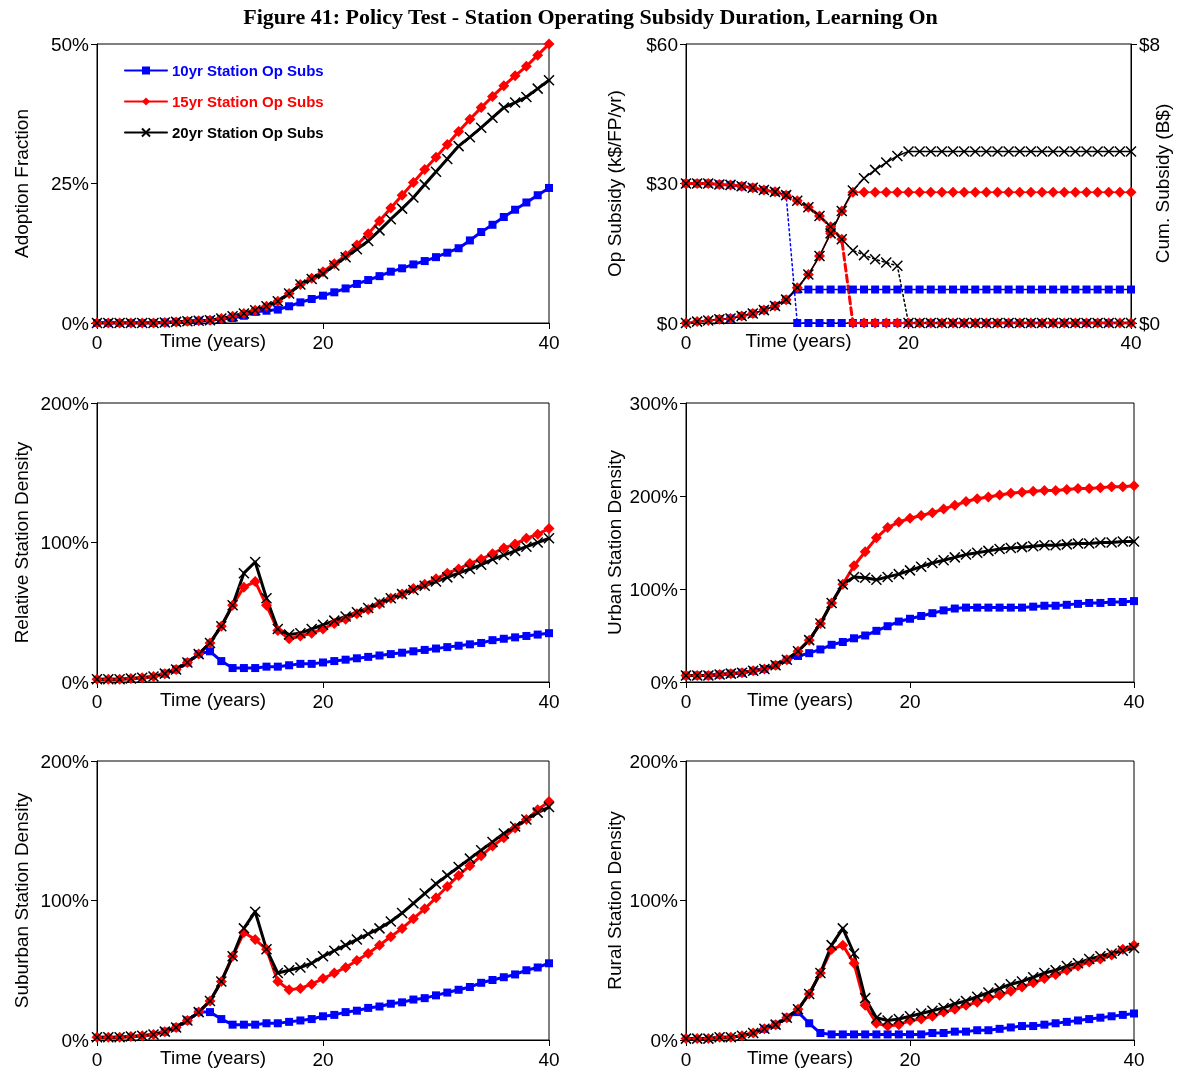  What do you see at coordinates (1162, 183) in the screenshot?
I see `y2-axis-title: Cum. Subsidy (B$)` at bounding box center [1162, 183].